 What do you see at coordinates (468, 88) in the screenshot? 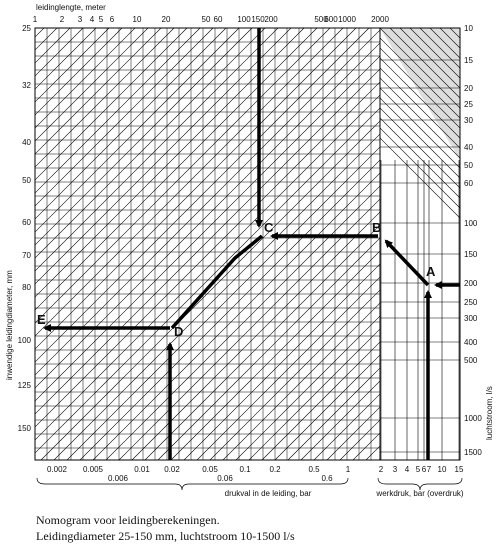
I see `right-tick-label: 20` at bounding box center [468, 88].